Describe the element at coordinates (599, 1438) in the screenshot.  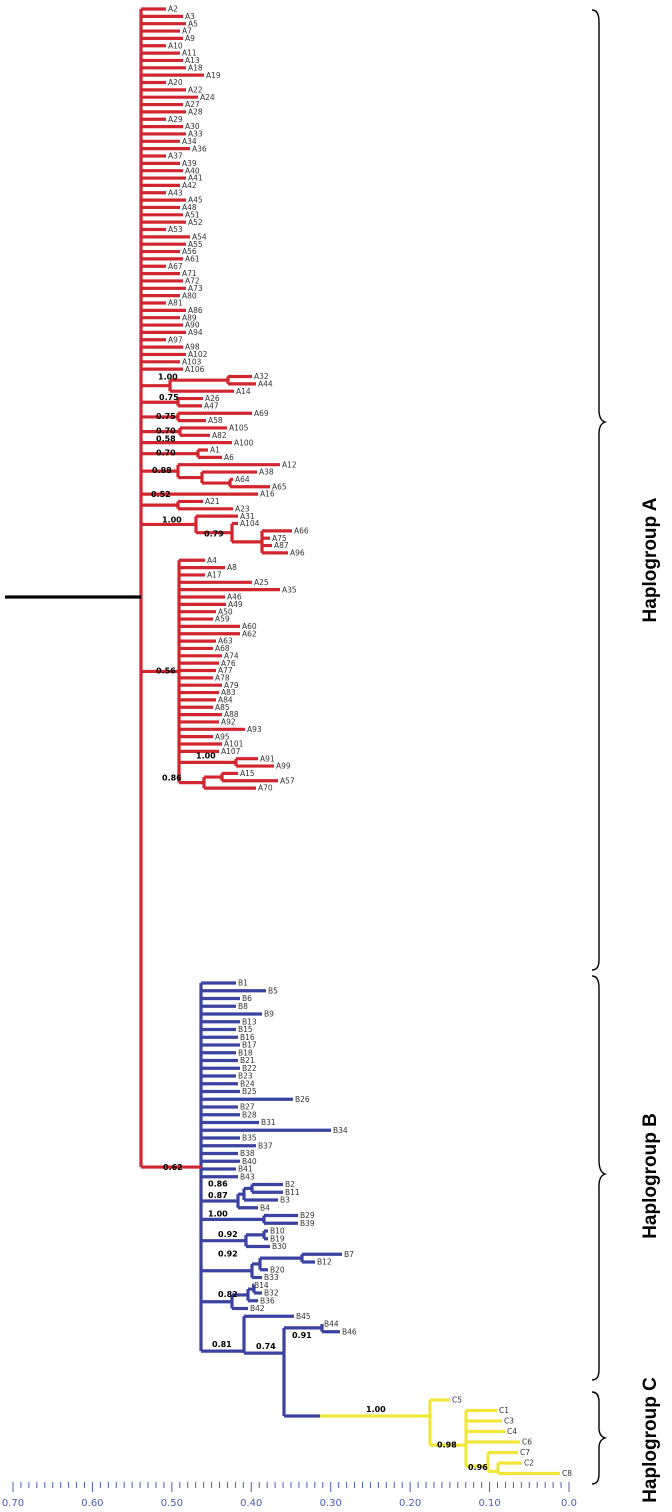
I see `haplogroup-c-bracket` at that location.